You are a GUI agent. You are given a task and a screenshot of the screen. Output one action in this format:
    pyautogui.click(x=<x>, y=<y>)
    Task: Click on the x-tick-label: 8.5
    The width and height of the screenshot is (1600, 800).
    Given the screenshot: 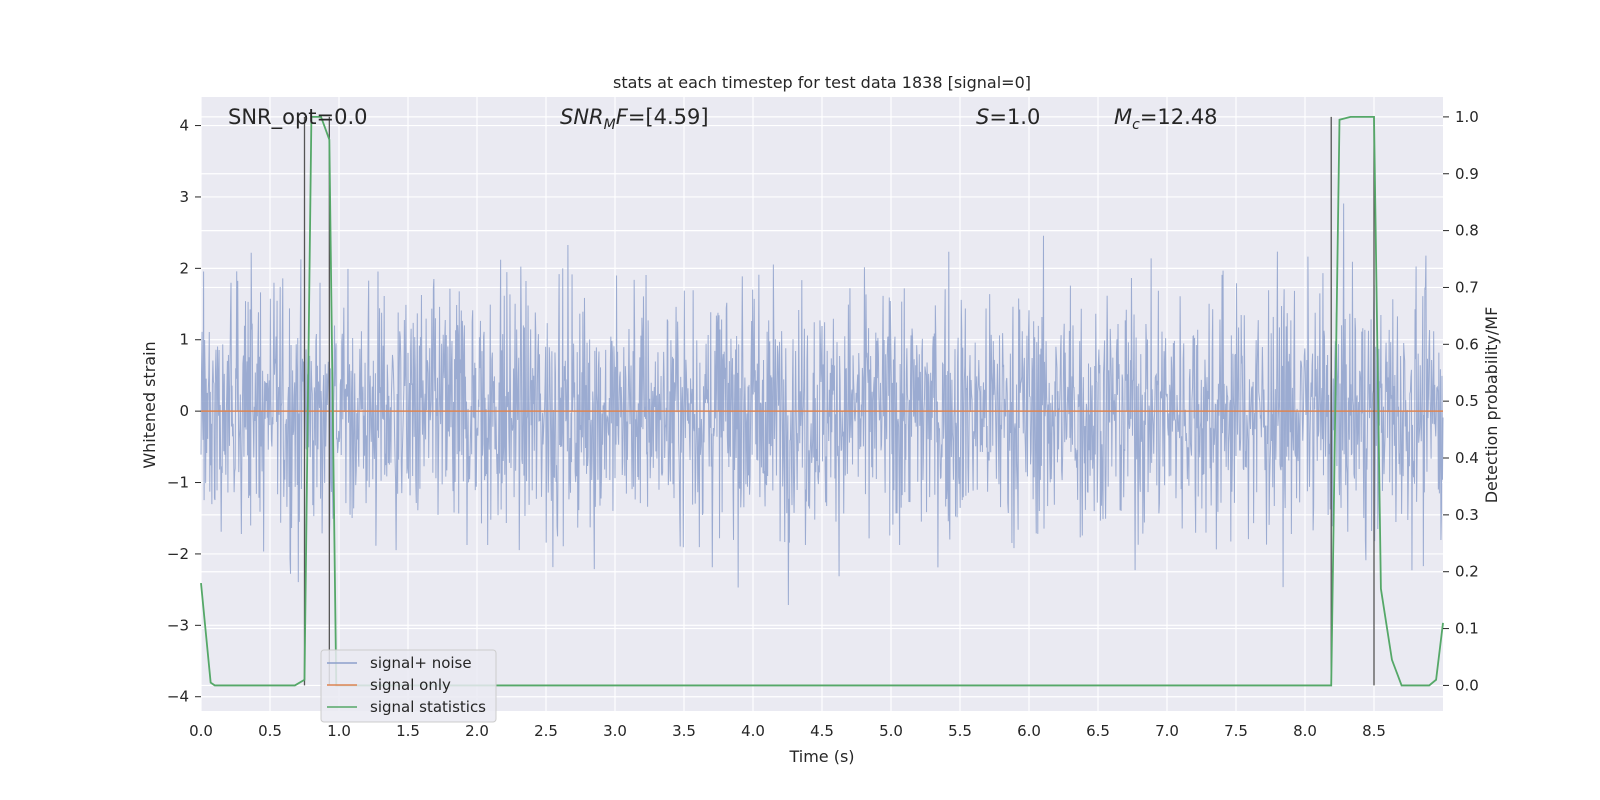 What is the action you would take?
    pyautogui.click(x=1374, y=731)
    